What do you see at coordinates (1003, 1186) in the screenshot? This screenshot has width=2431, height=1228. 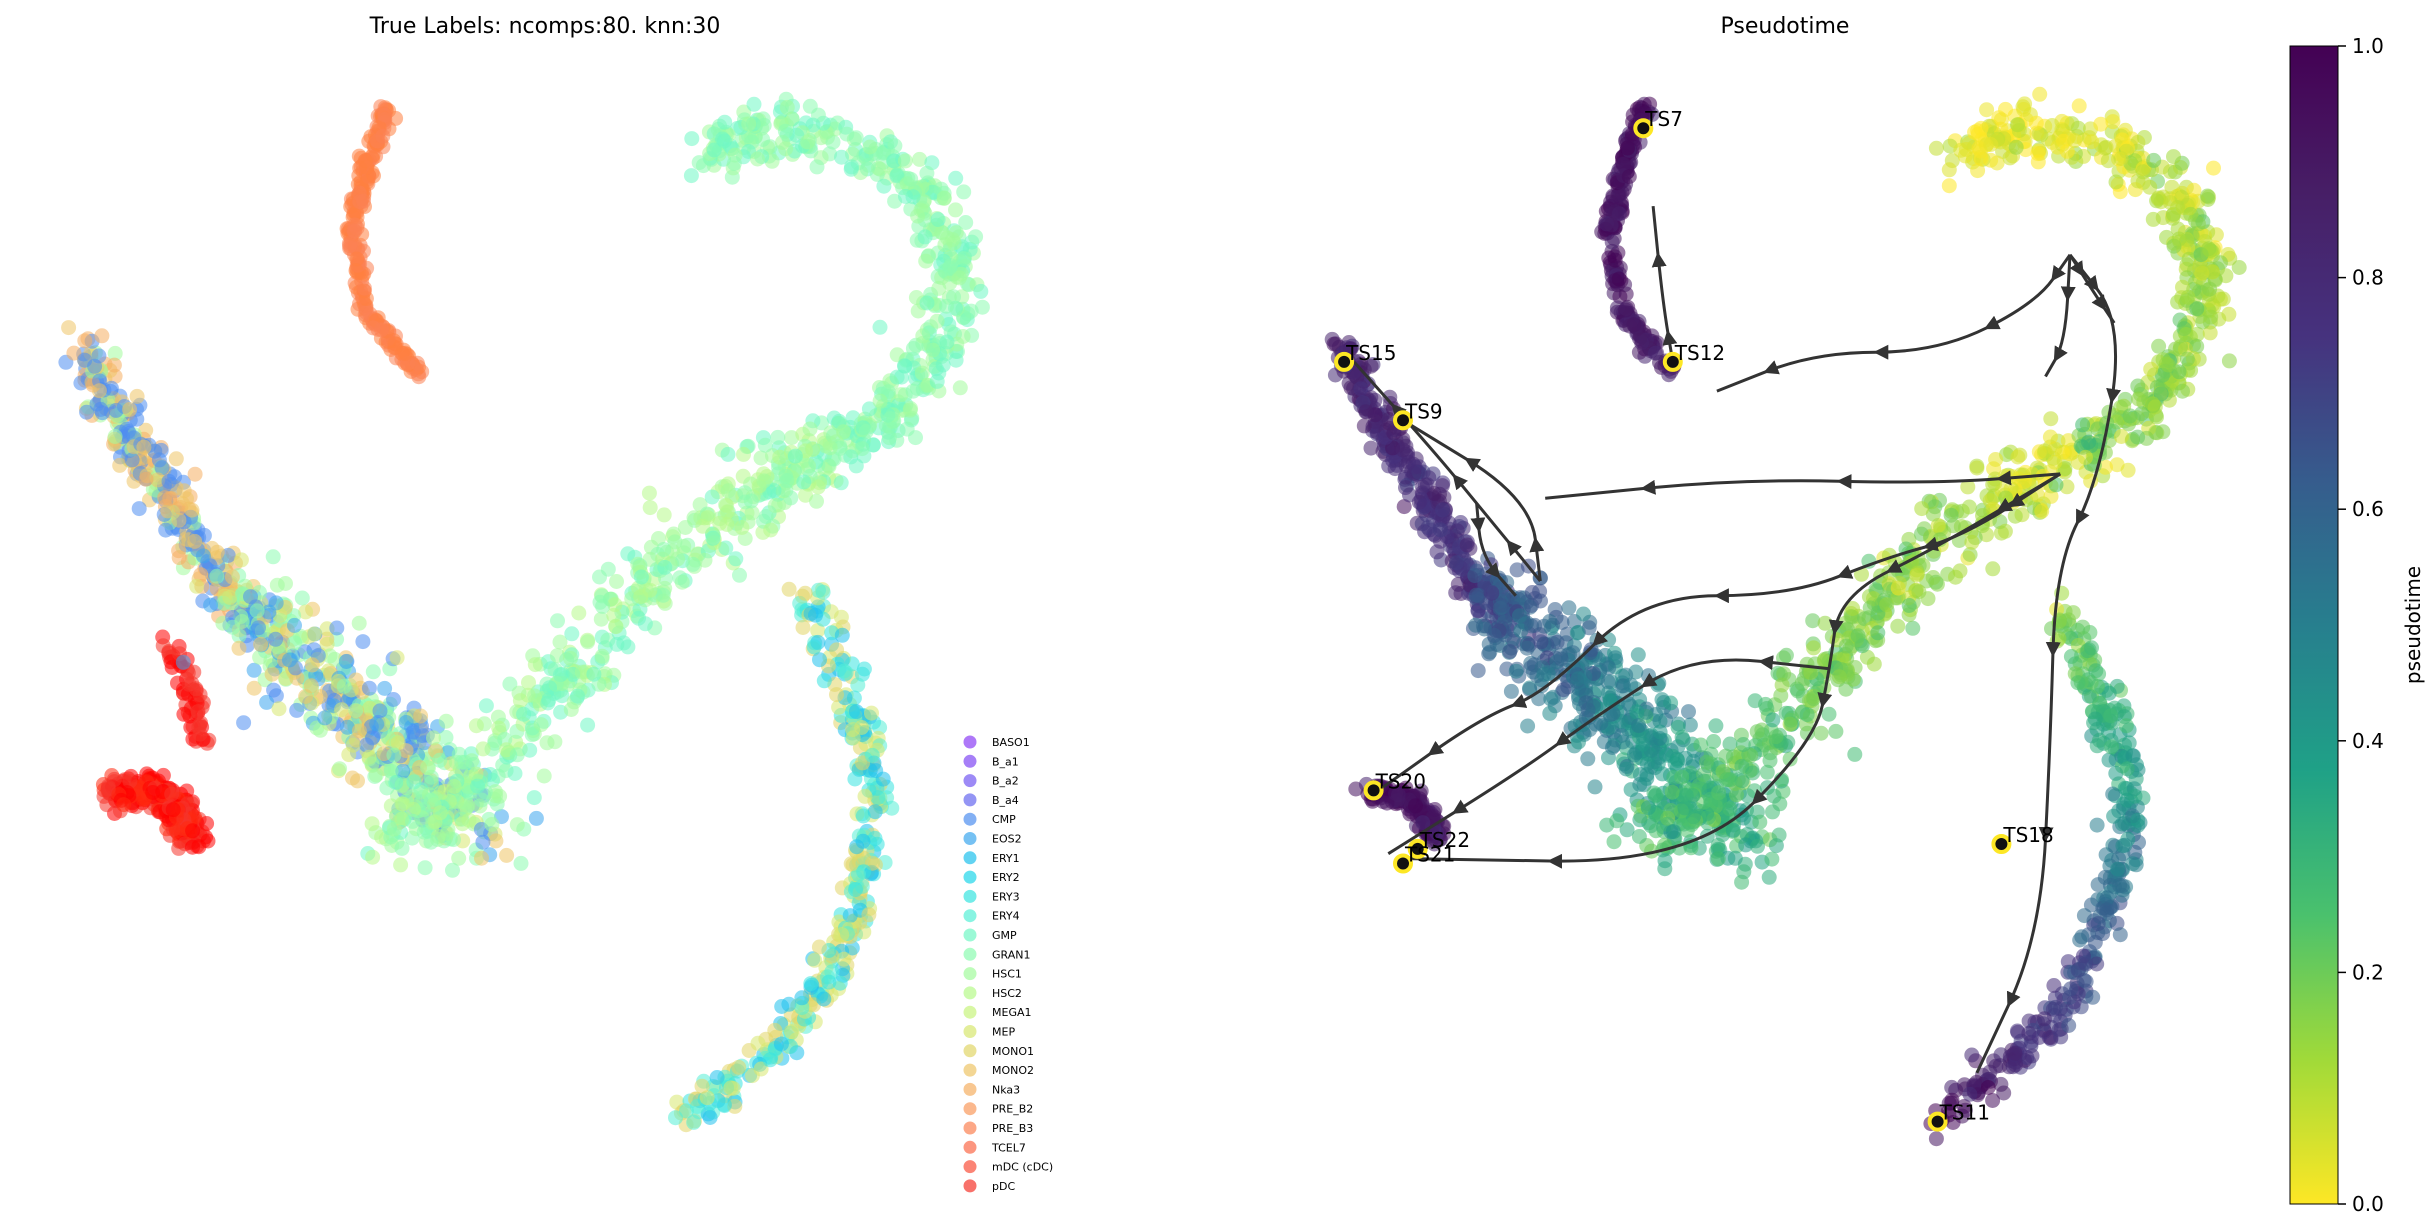 I see `legend-label: pDC` at bounding box center [1003, 1186].